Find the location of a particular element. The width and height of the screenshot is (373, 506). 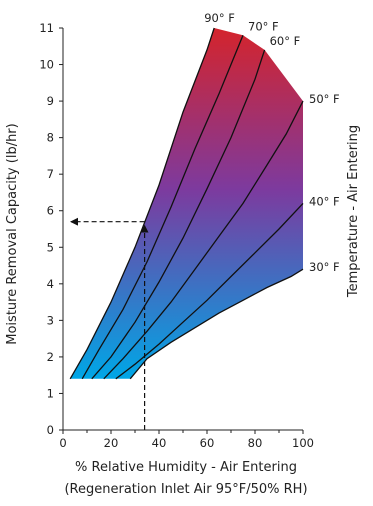

y-tick-label-0: 0 is located at coordinates (50, 430).